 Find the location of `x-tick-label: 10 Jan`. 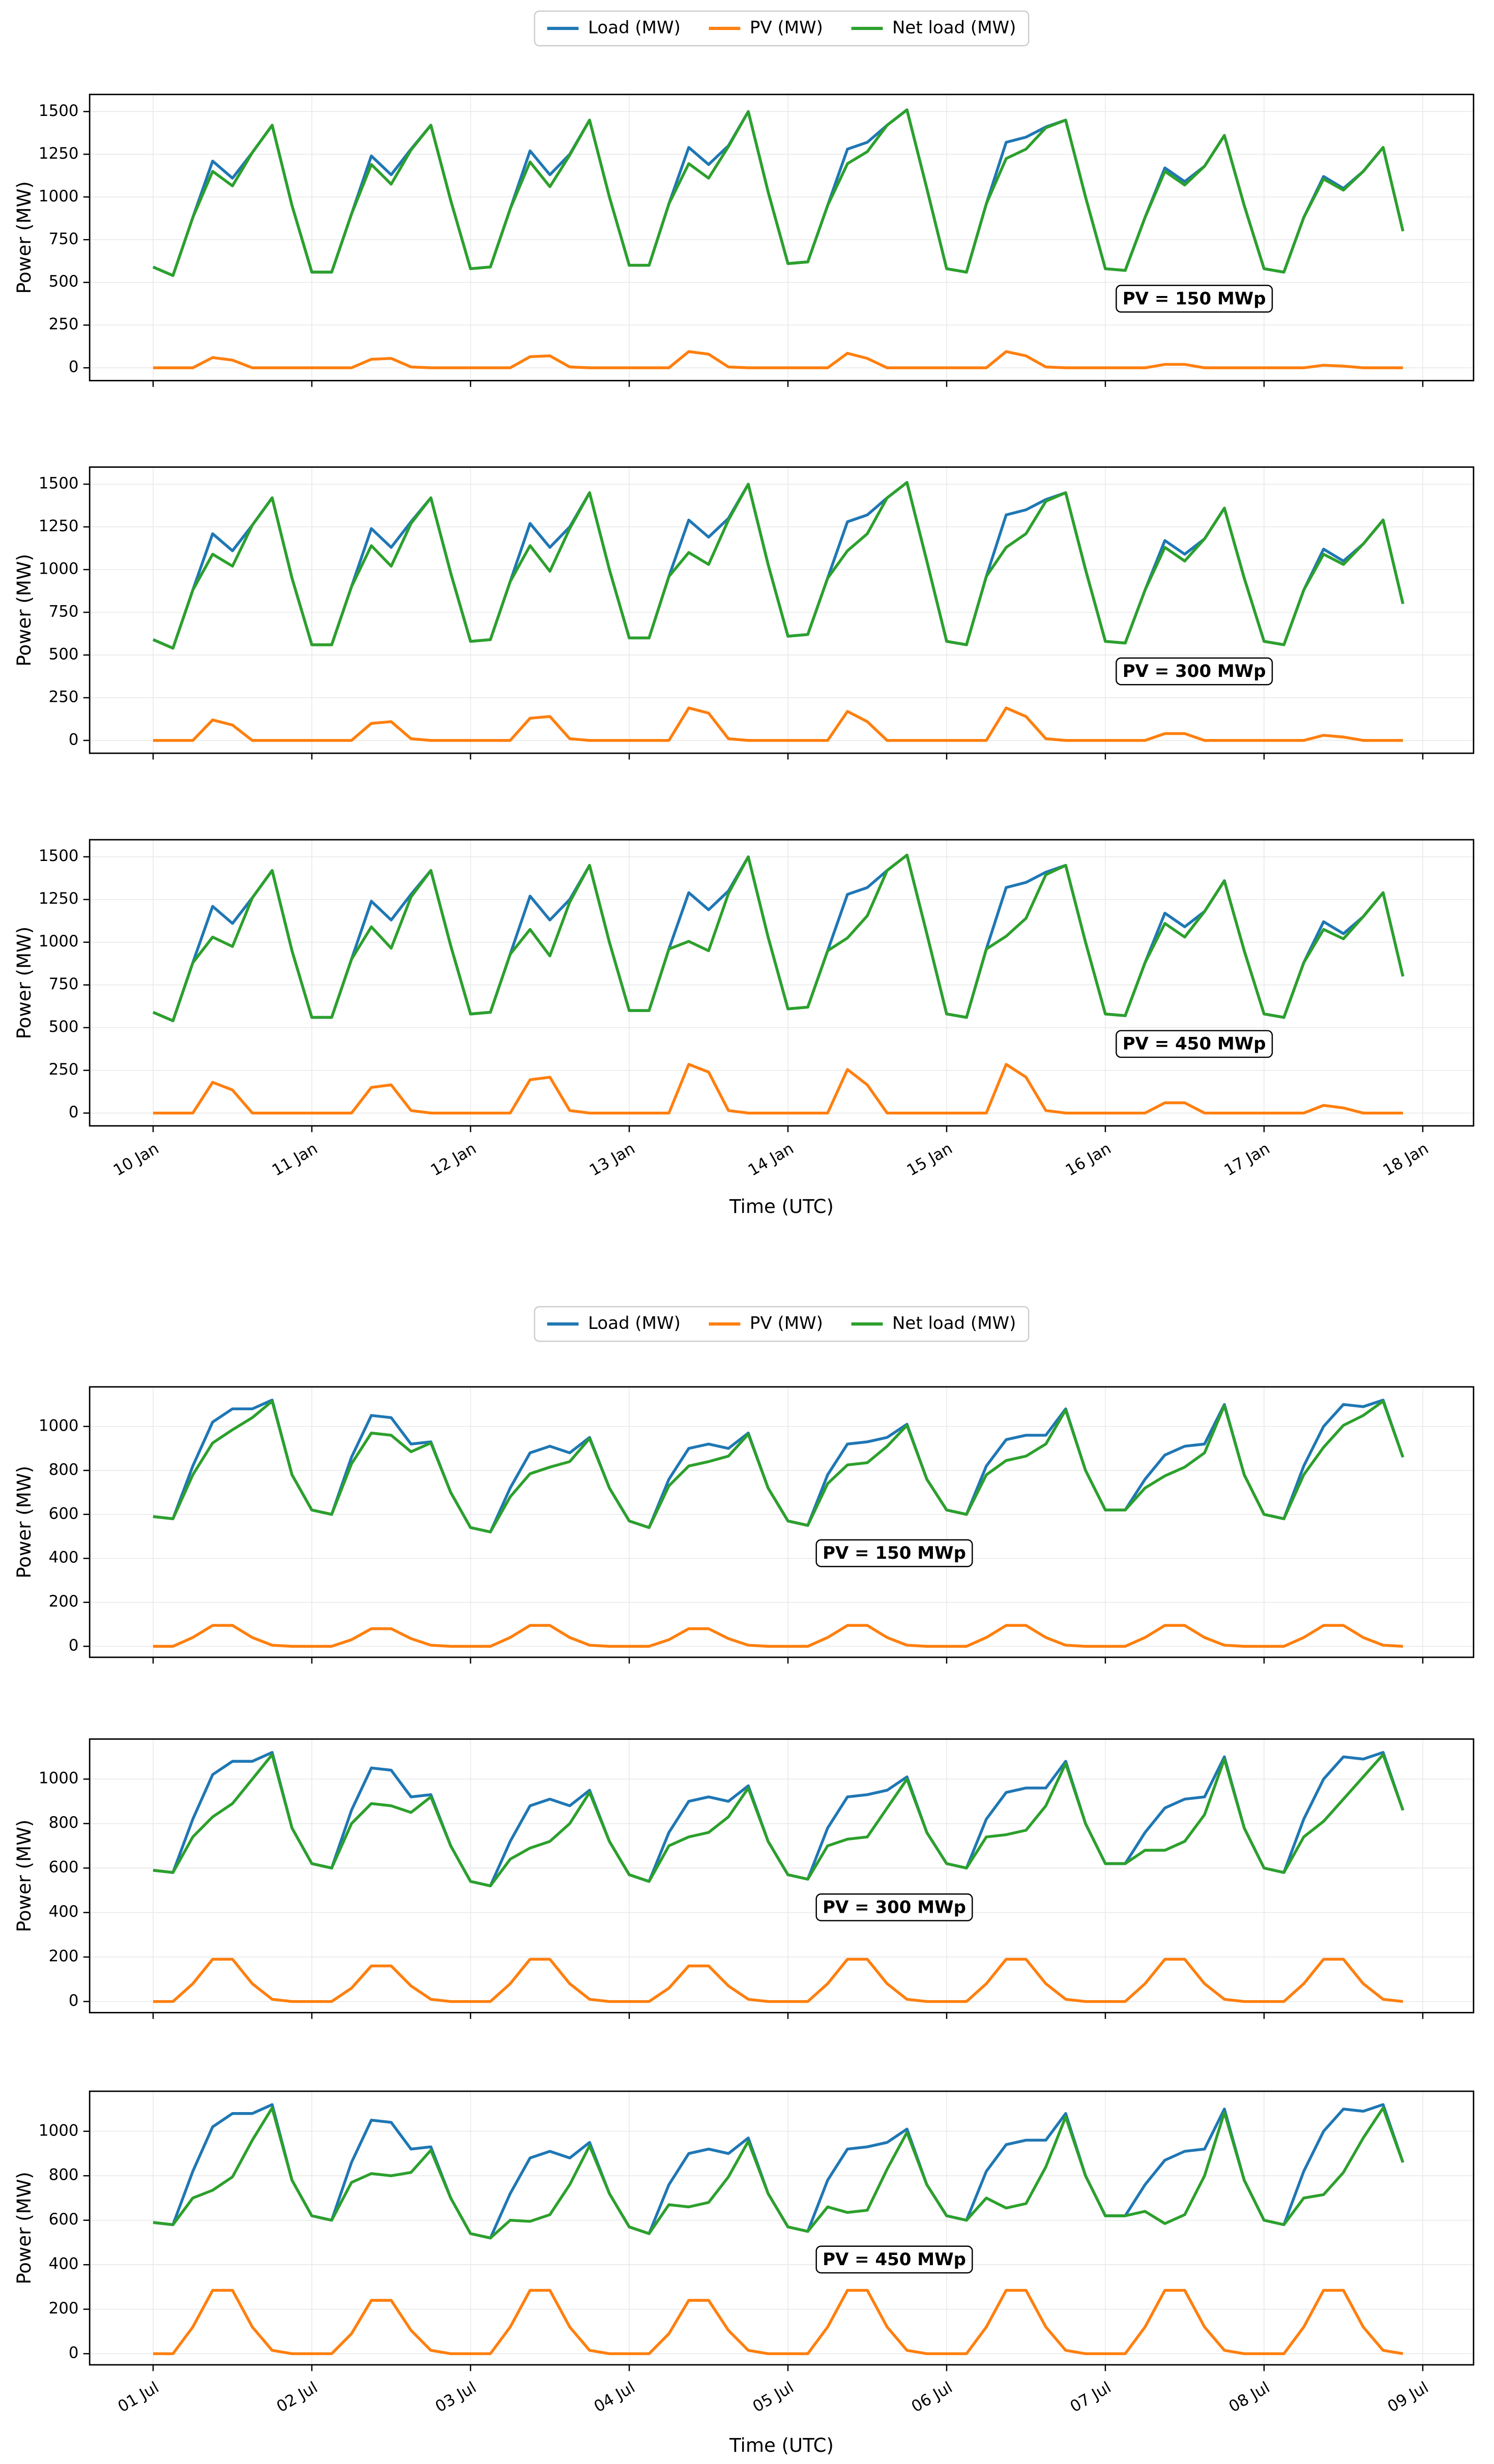

x-tick-label: 10 Jan is located at coordinates (136, 1160).